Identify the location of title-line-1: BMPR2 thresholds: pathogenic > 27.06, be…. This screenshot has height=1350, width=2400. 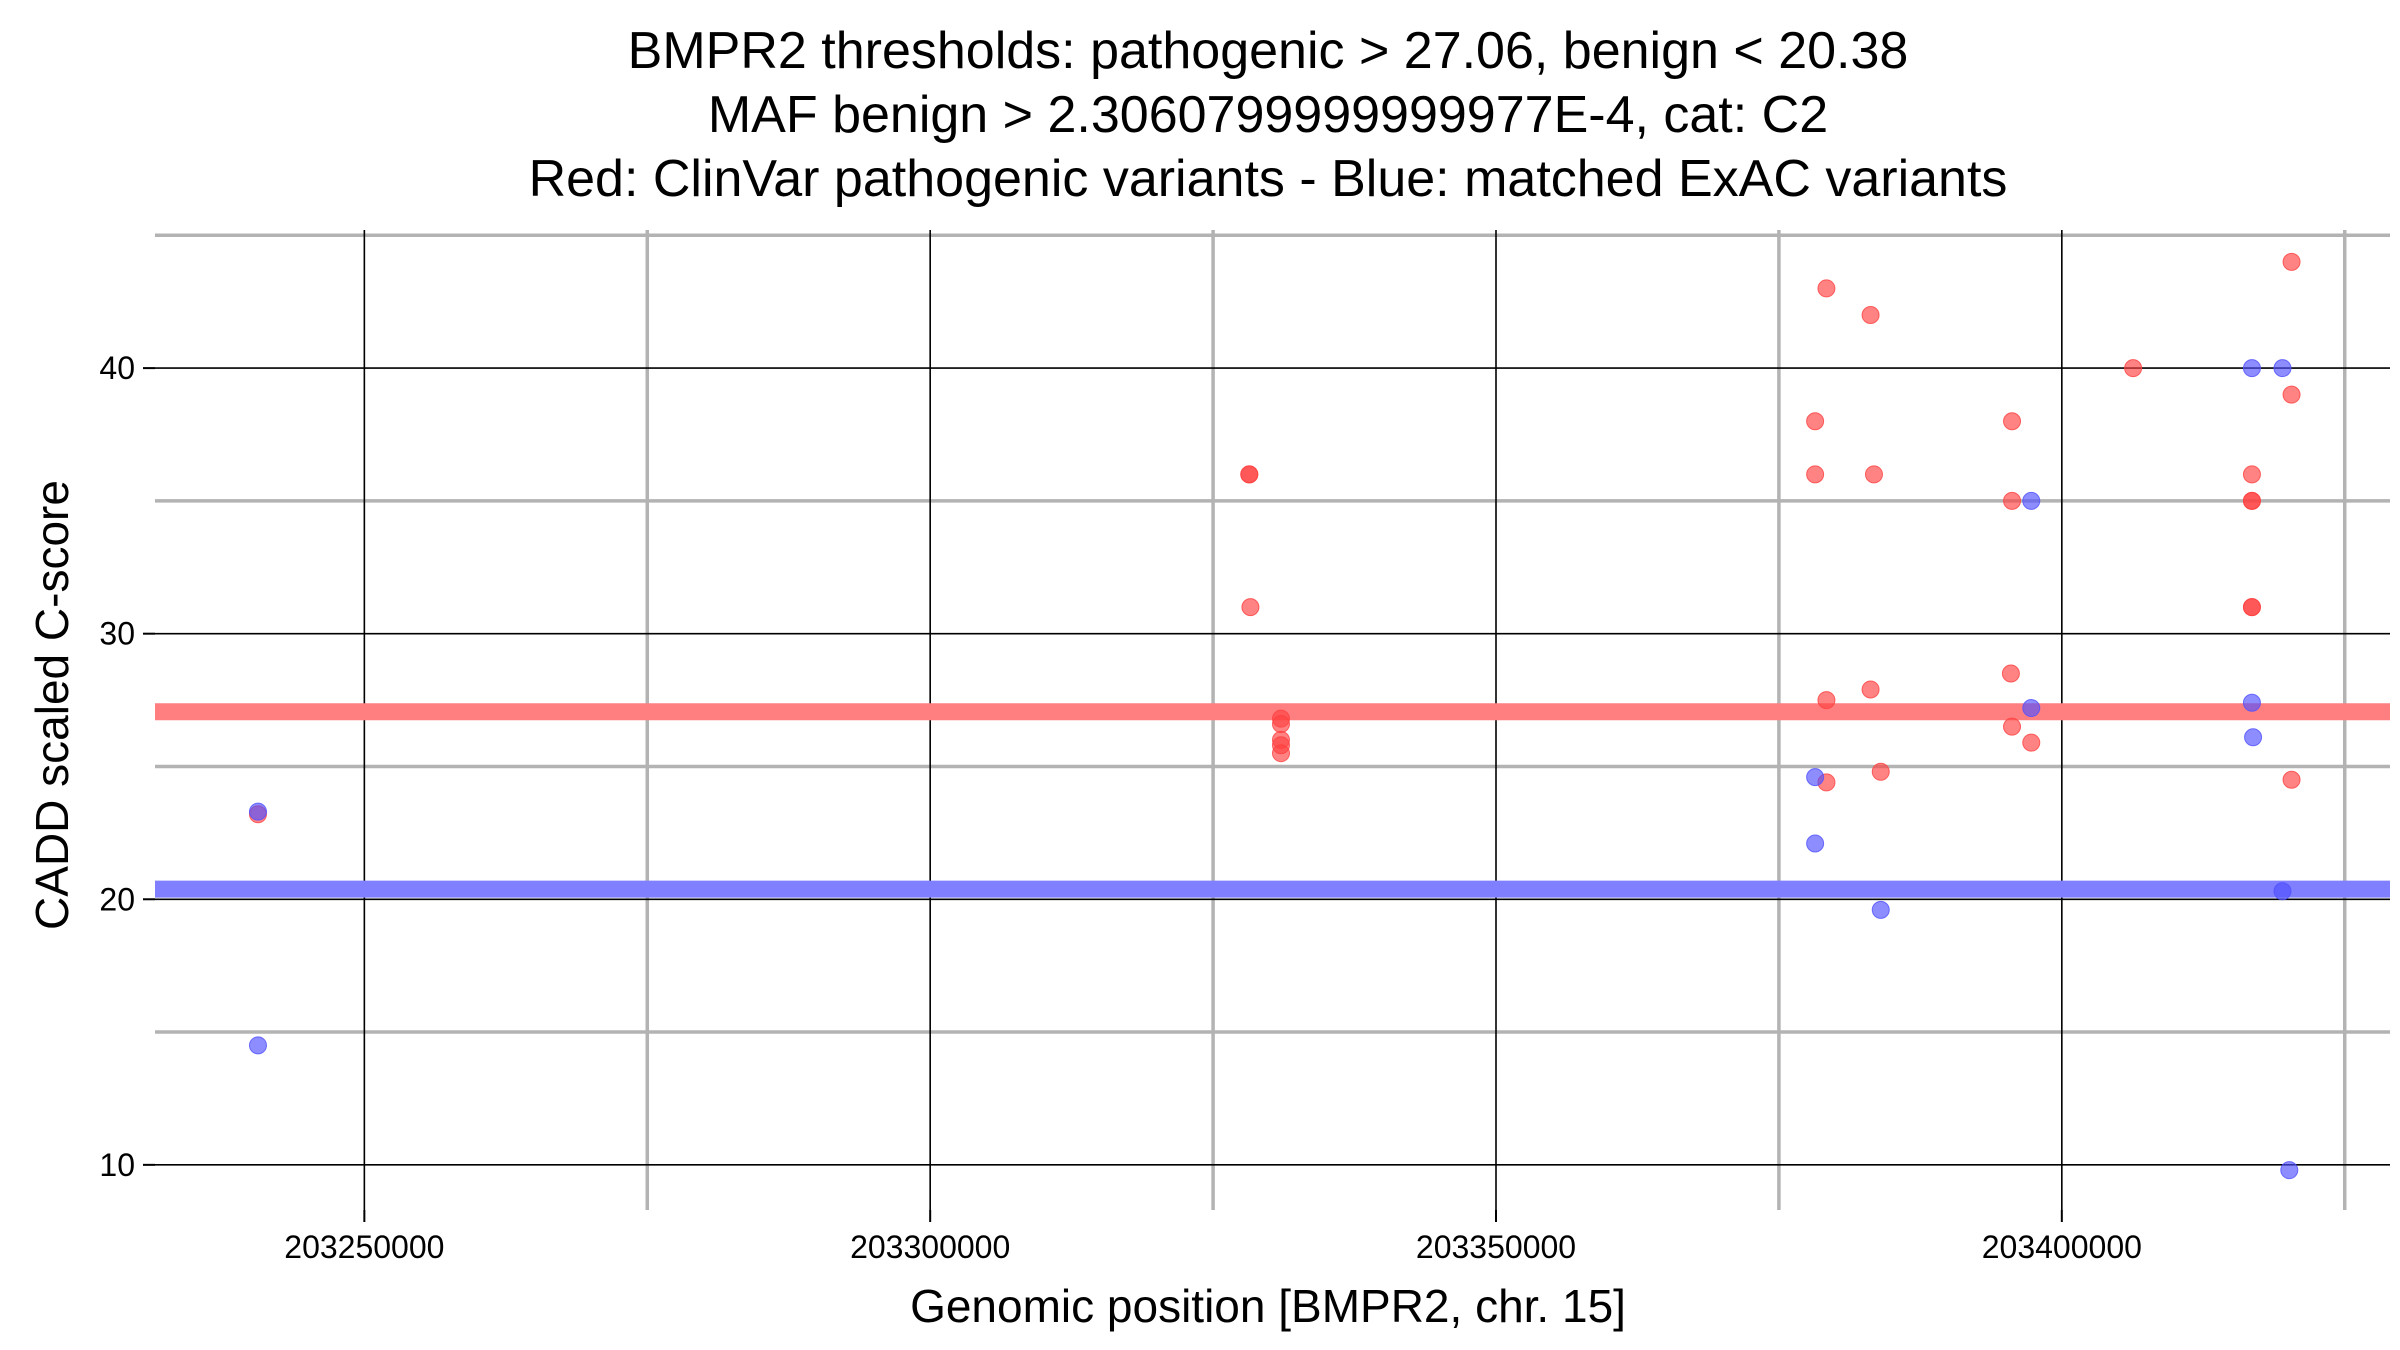
(1268, 51).